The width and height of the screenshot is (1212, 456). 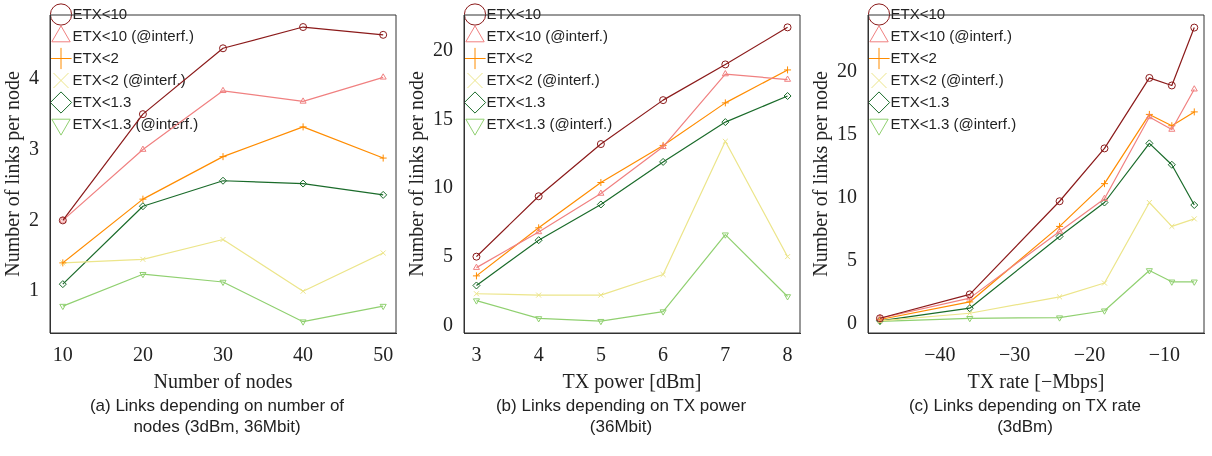 I want to click on text: (a) Links depending on number of nodes (3dBm, 36Mbit), so click(x=217, y=416).